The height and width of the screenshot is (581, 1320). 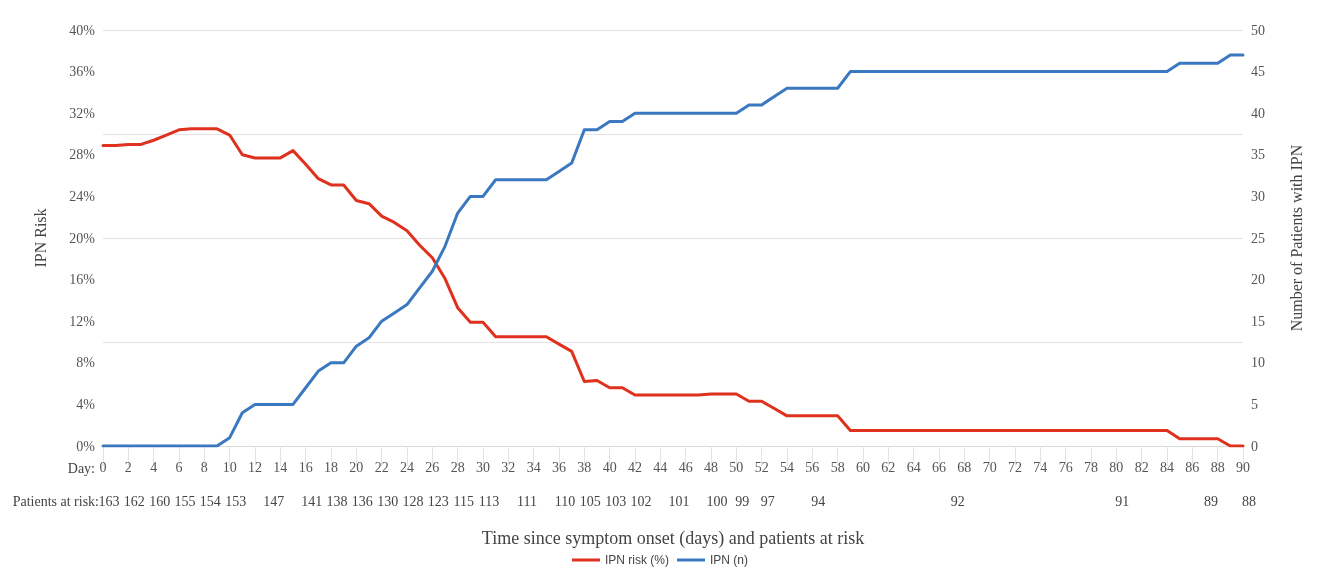 What do you see at coordinates (1254, 404) in the screenshot?
I see `y2-tick-label: 5` at bounding box center [1254, 404].